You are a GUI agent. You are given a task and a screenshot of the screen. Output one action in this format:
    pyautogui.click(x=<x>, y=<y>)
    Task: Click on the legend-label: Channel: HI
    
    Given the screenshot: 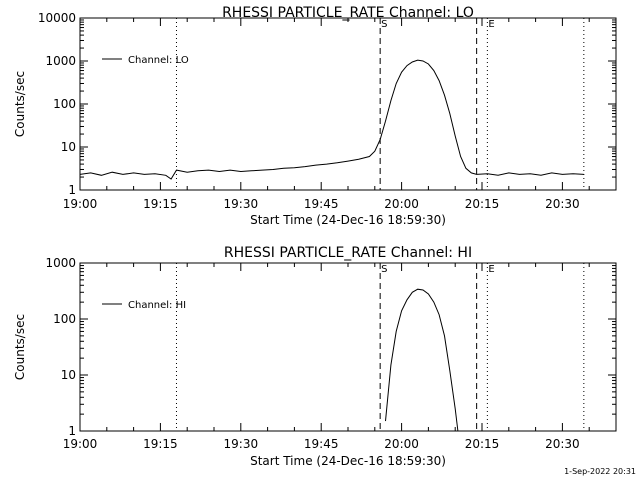 What is the action you would take?
    pyautogui.click(x=157, y=305)
    